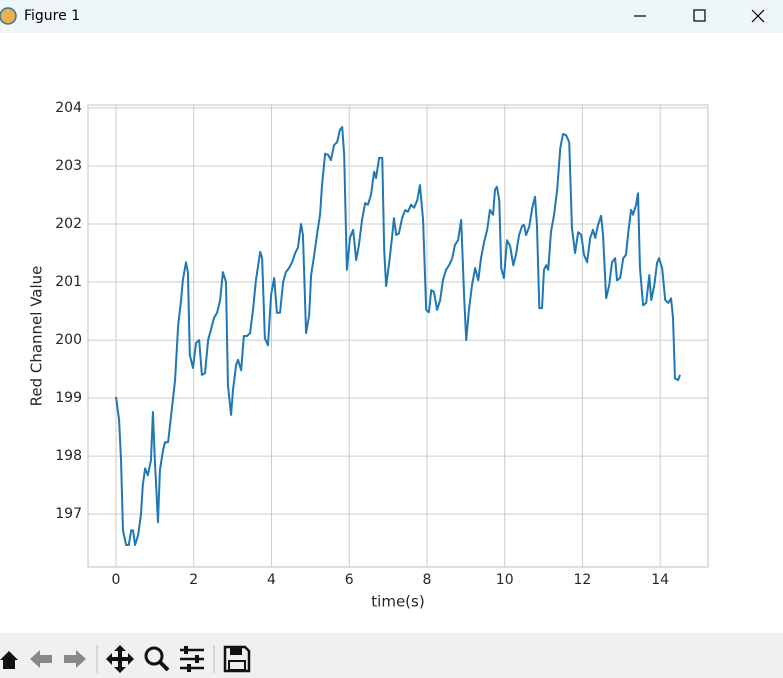 The width and height of the screenshot is (783, 678). I want to click on back-button, so click(41, 659).